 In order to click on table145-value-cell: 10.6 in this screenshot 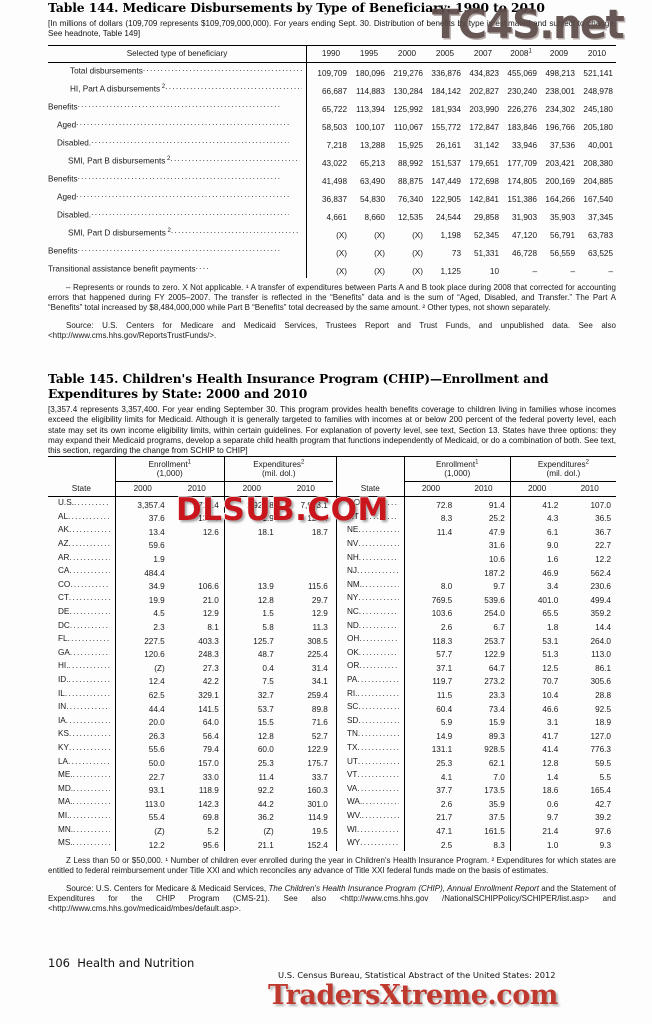, I will do `click(496, 560)`.